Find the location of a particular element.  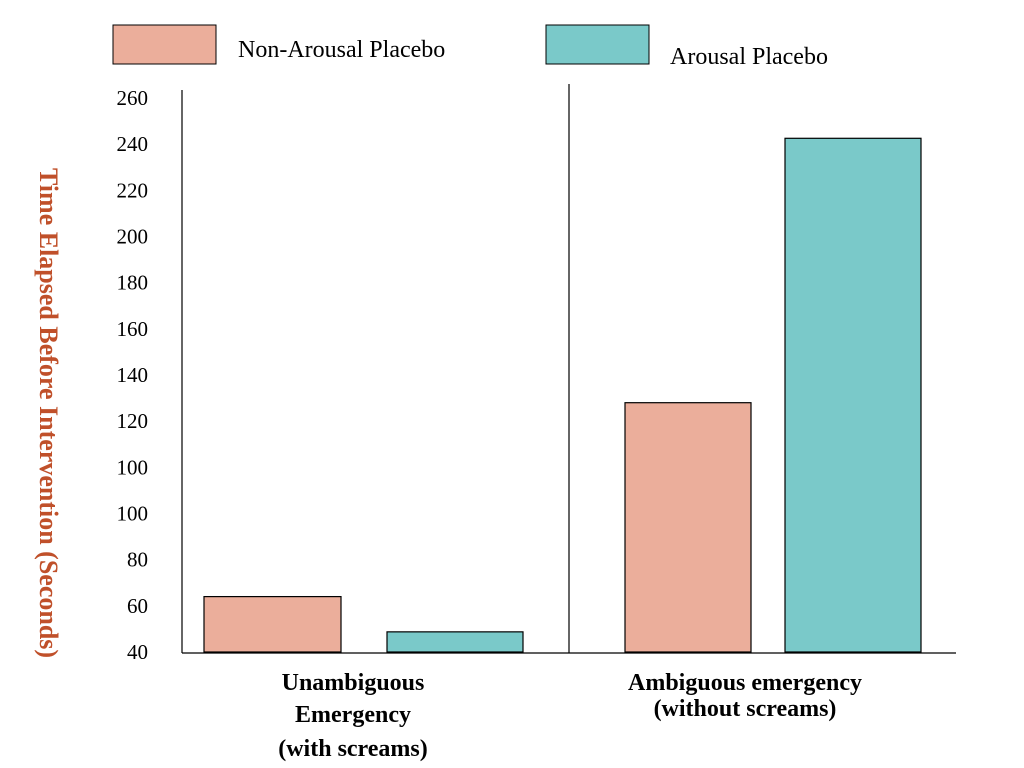

y-tick-label: 140 is located at coordinates (133, 375).